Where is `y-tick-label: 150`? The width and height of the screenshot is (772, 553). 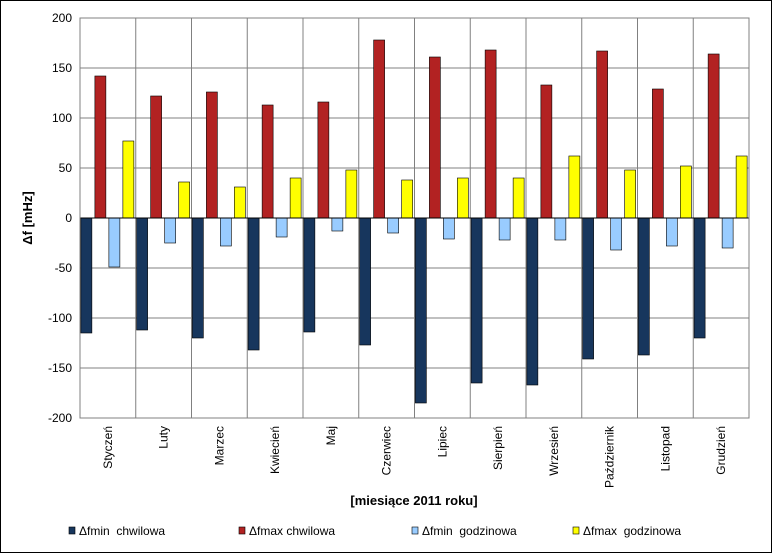
y-tick-label: 150 is located at coordinates (62, 68).